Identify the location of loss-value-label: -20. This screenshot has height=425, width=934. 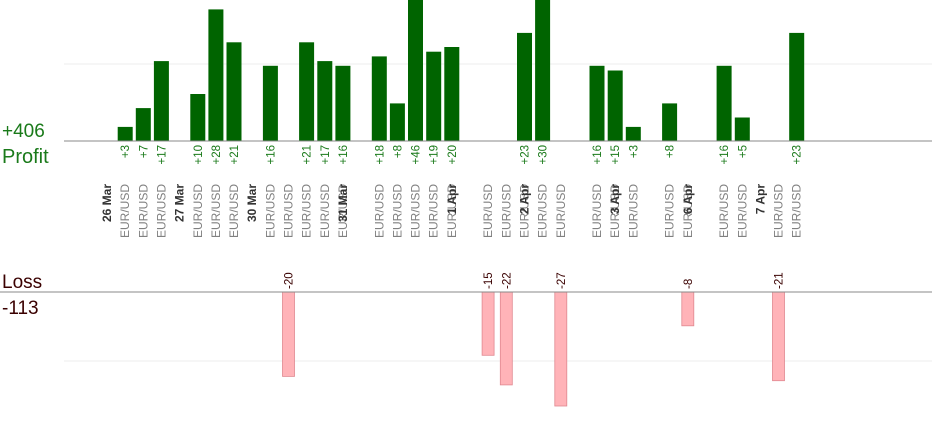
(290, 280).